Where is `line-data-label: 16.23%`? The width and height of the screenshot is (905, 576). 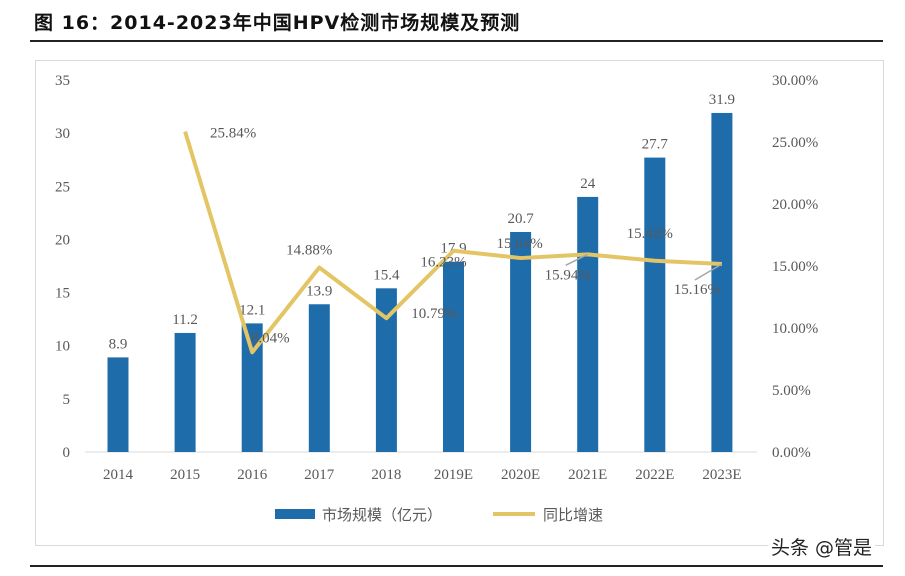 line-data-label: 16.23% is located at coordinates (443, 263).